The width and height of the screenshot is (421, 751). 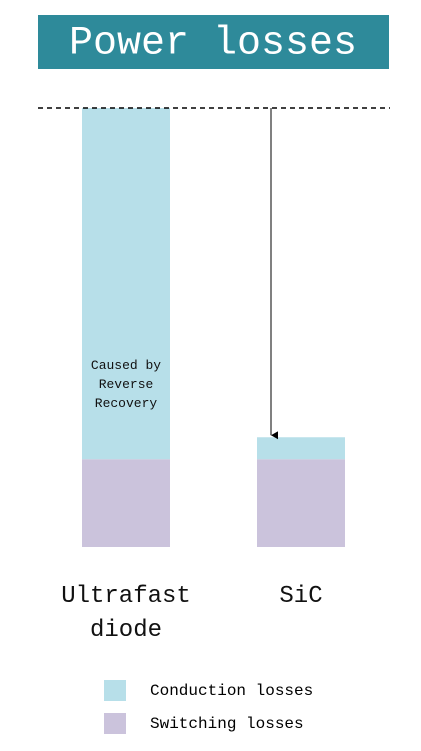 What do you see at coordinates (301, 596) in the screenshot?
I see `x-tick-label: SiC` at bounding box center [301, 596].